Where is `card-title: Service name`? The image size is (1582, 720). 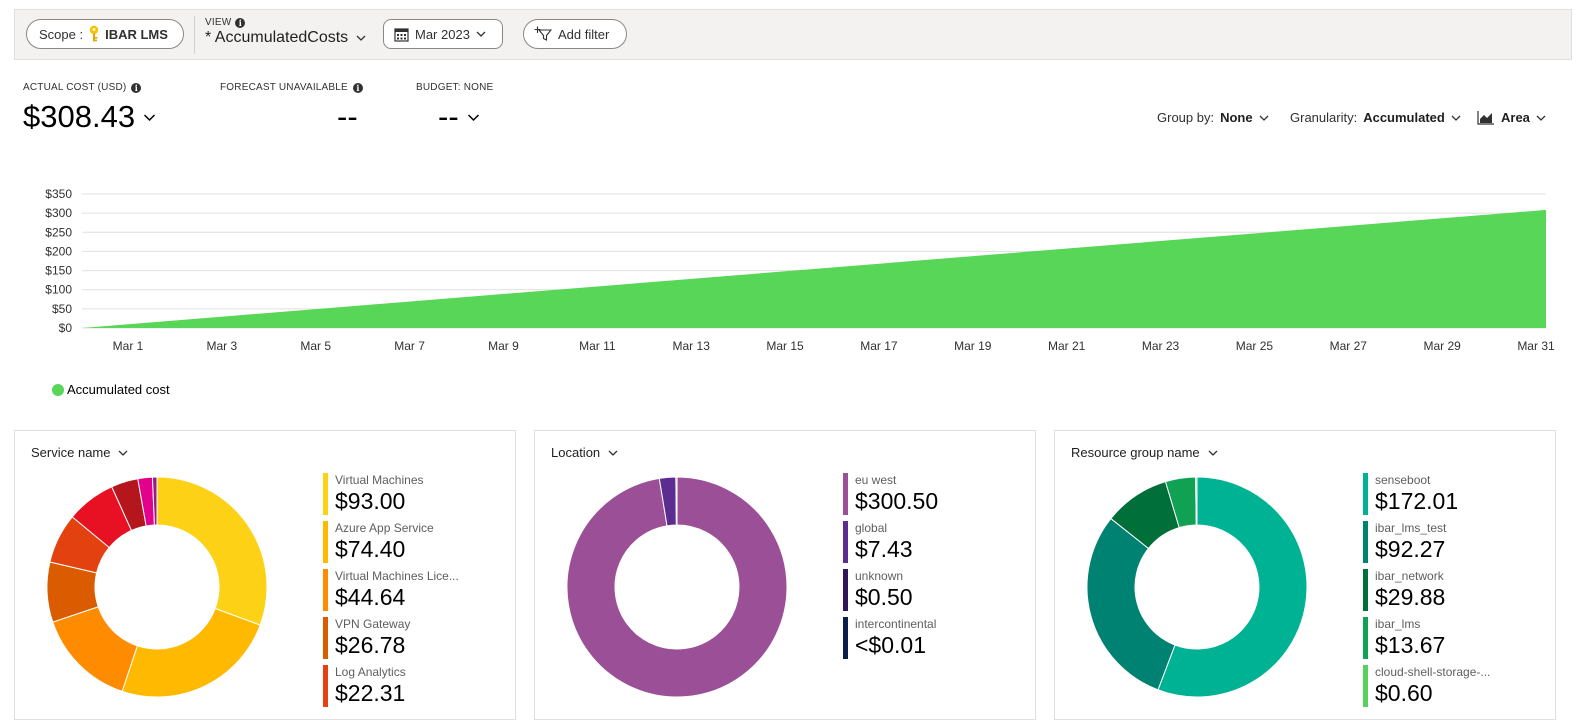 card-title: Service name is located at coordinates (70, 452).